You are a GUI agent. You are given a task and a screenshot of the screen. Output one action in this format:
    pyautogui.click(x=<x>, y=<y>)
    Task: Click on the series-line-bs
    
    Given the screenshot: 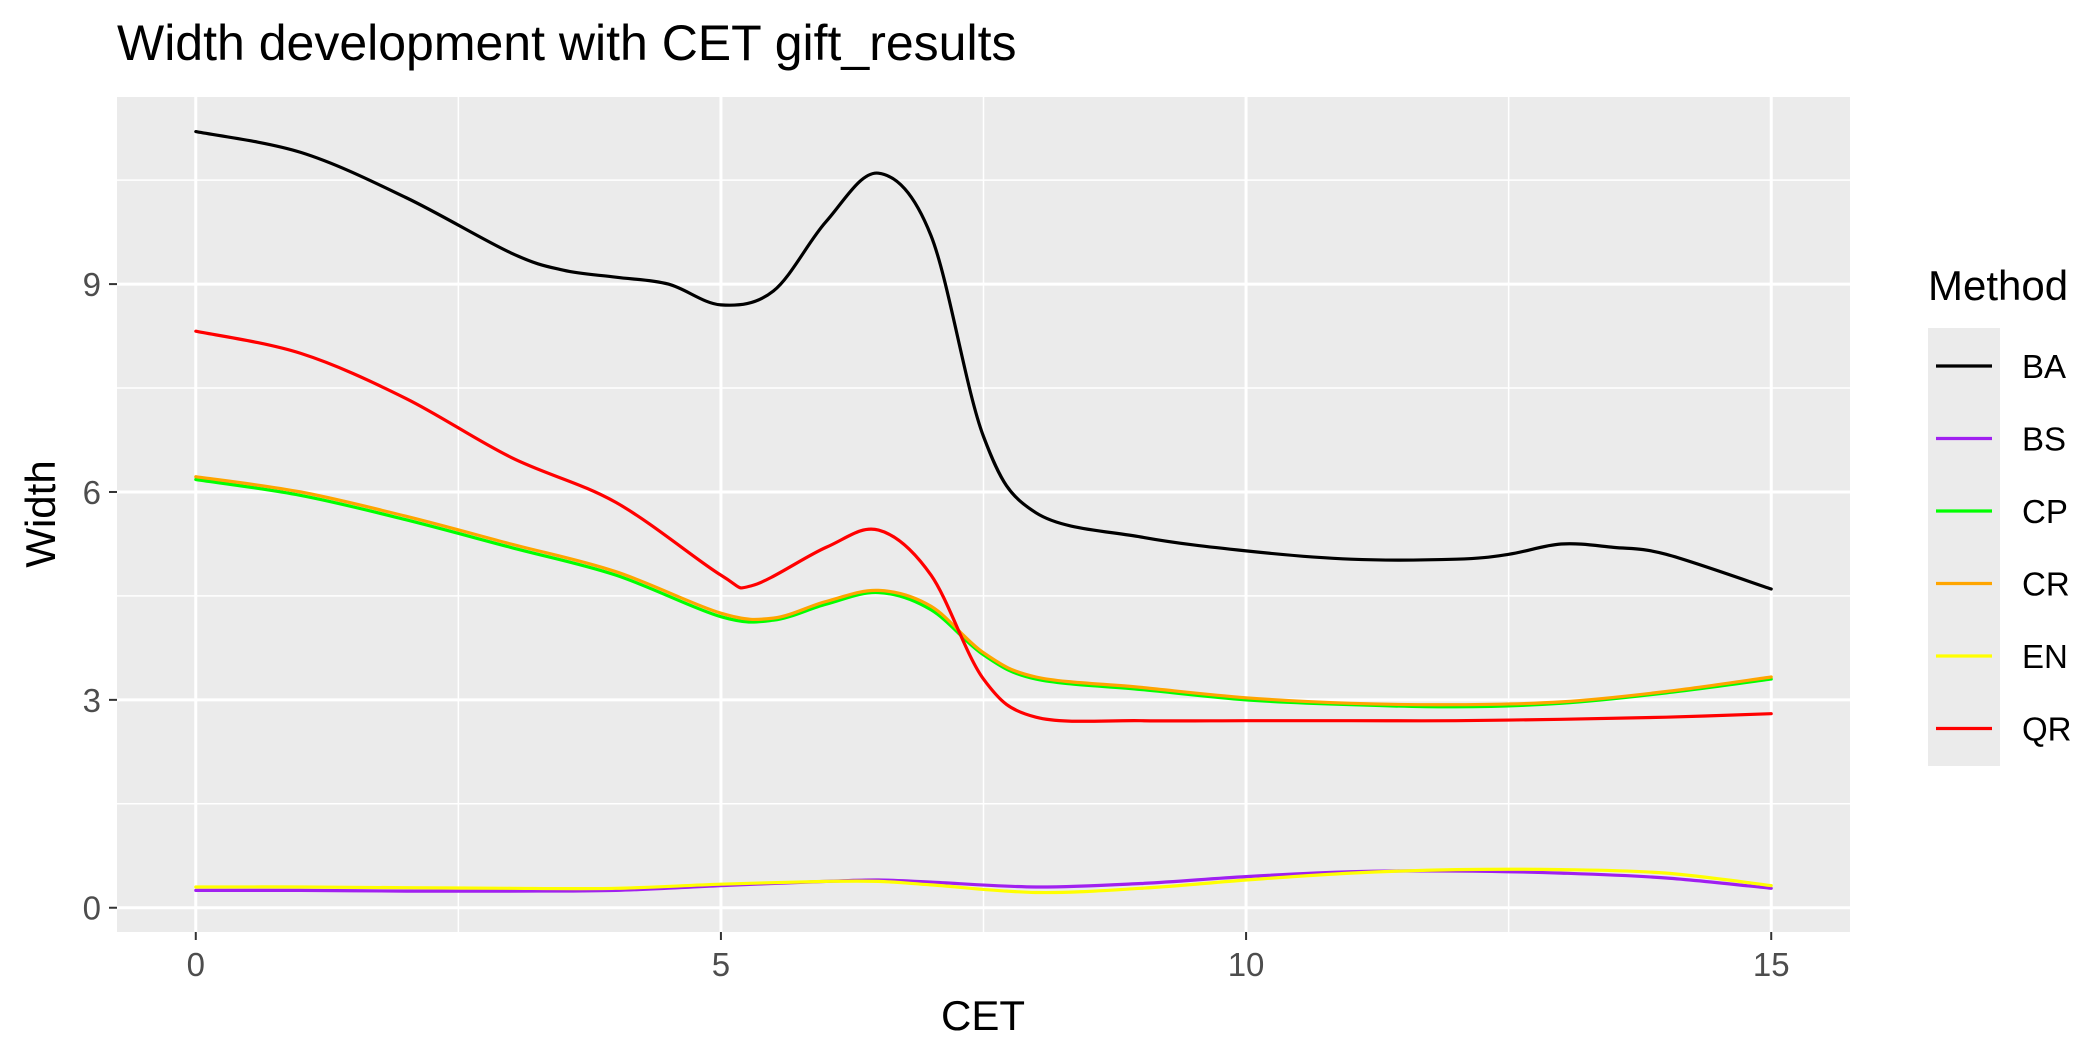 What is the action you would take?
    pyautogui.click(x=983, y=881)
    